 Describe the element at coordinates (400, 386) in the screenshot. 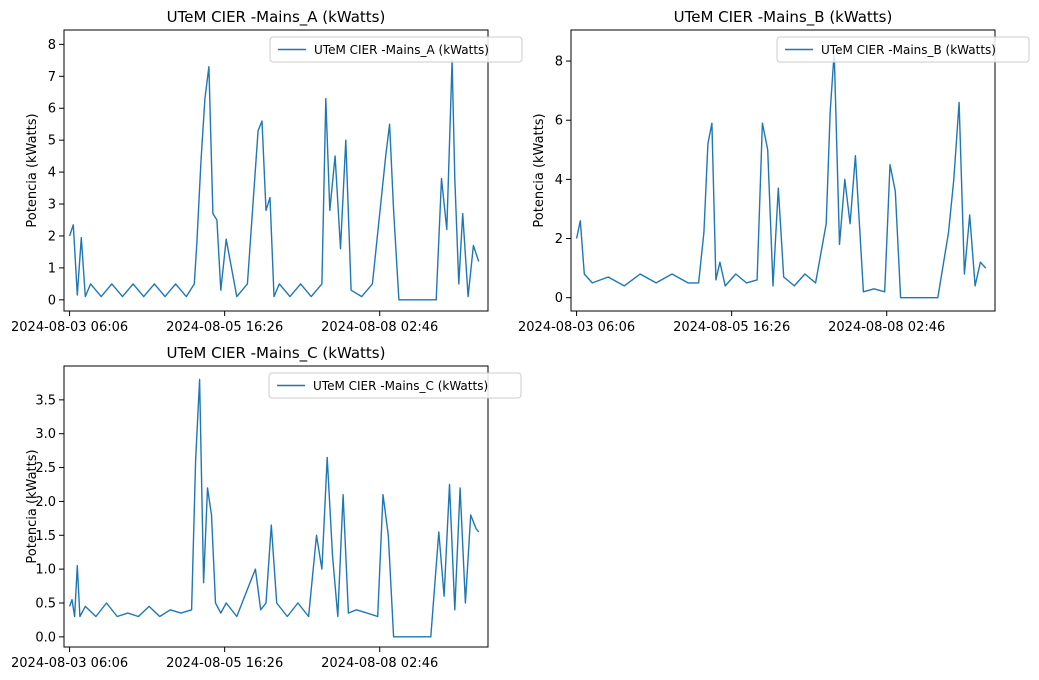

I see `legend-label: UTeM CIER -Mains_C (kWatts)` at that location.